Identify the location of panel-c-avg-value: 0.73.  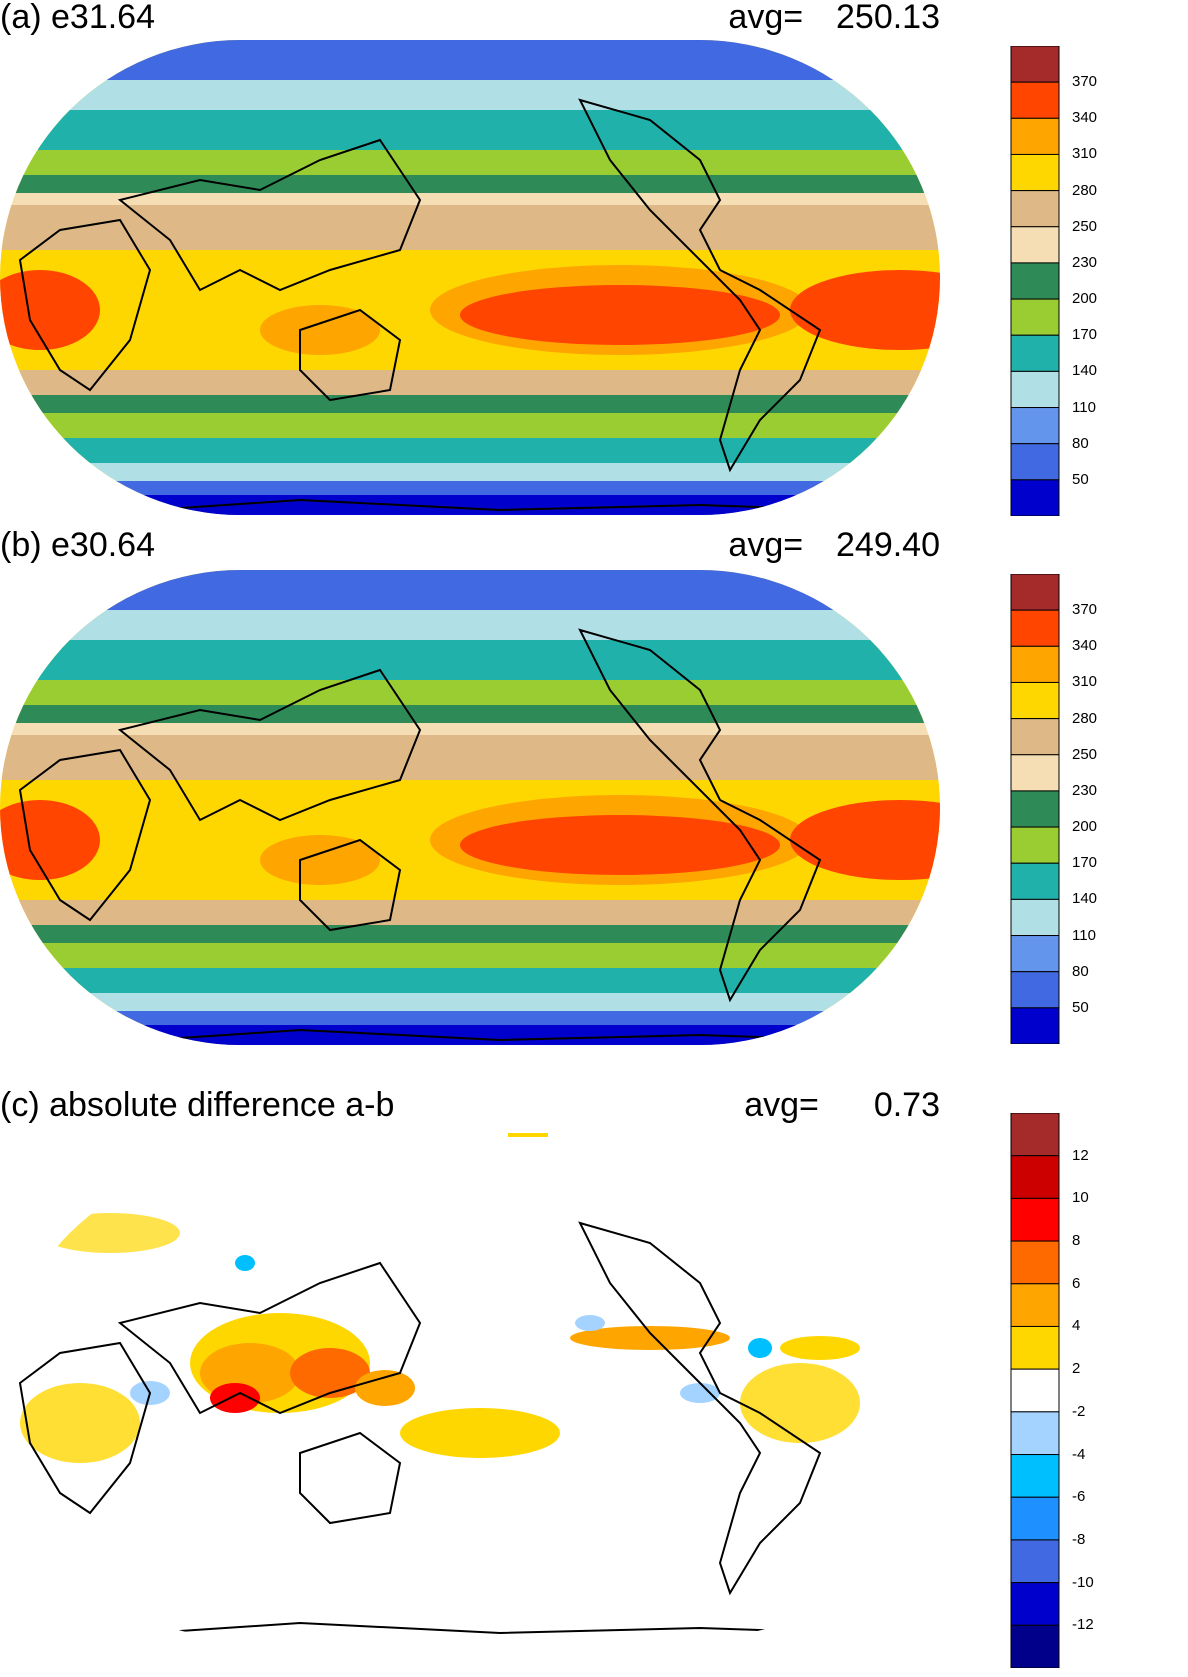
(906, 1105).